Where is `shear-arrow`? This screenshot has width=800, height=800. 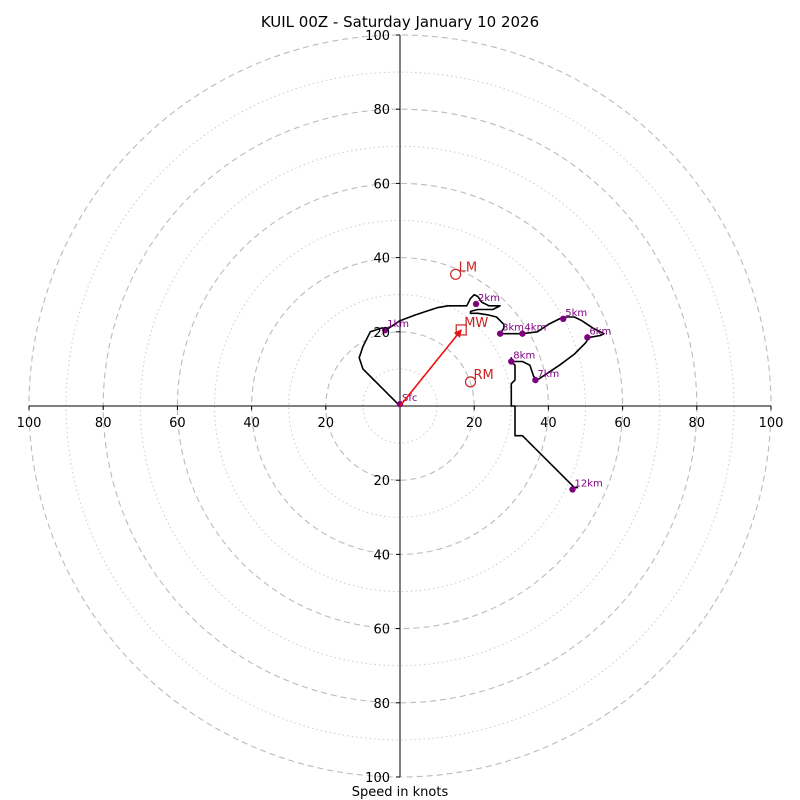
shear-arrow is located at coordinates (430, 368).